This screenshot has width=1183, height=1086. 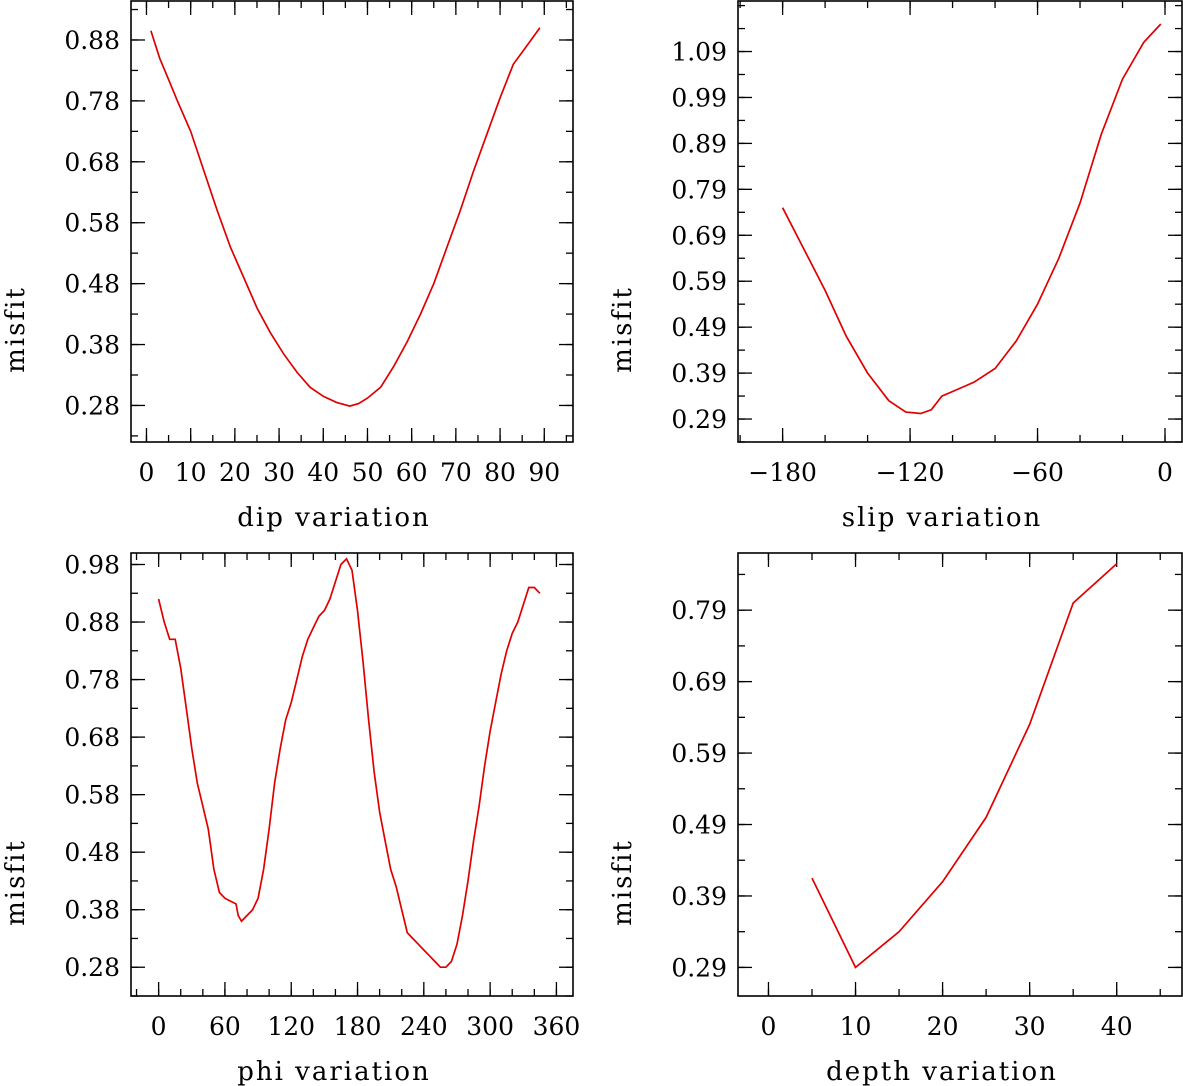 I want to click on dip-x-tick-label: 80, so click(x=500, y=472).